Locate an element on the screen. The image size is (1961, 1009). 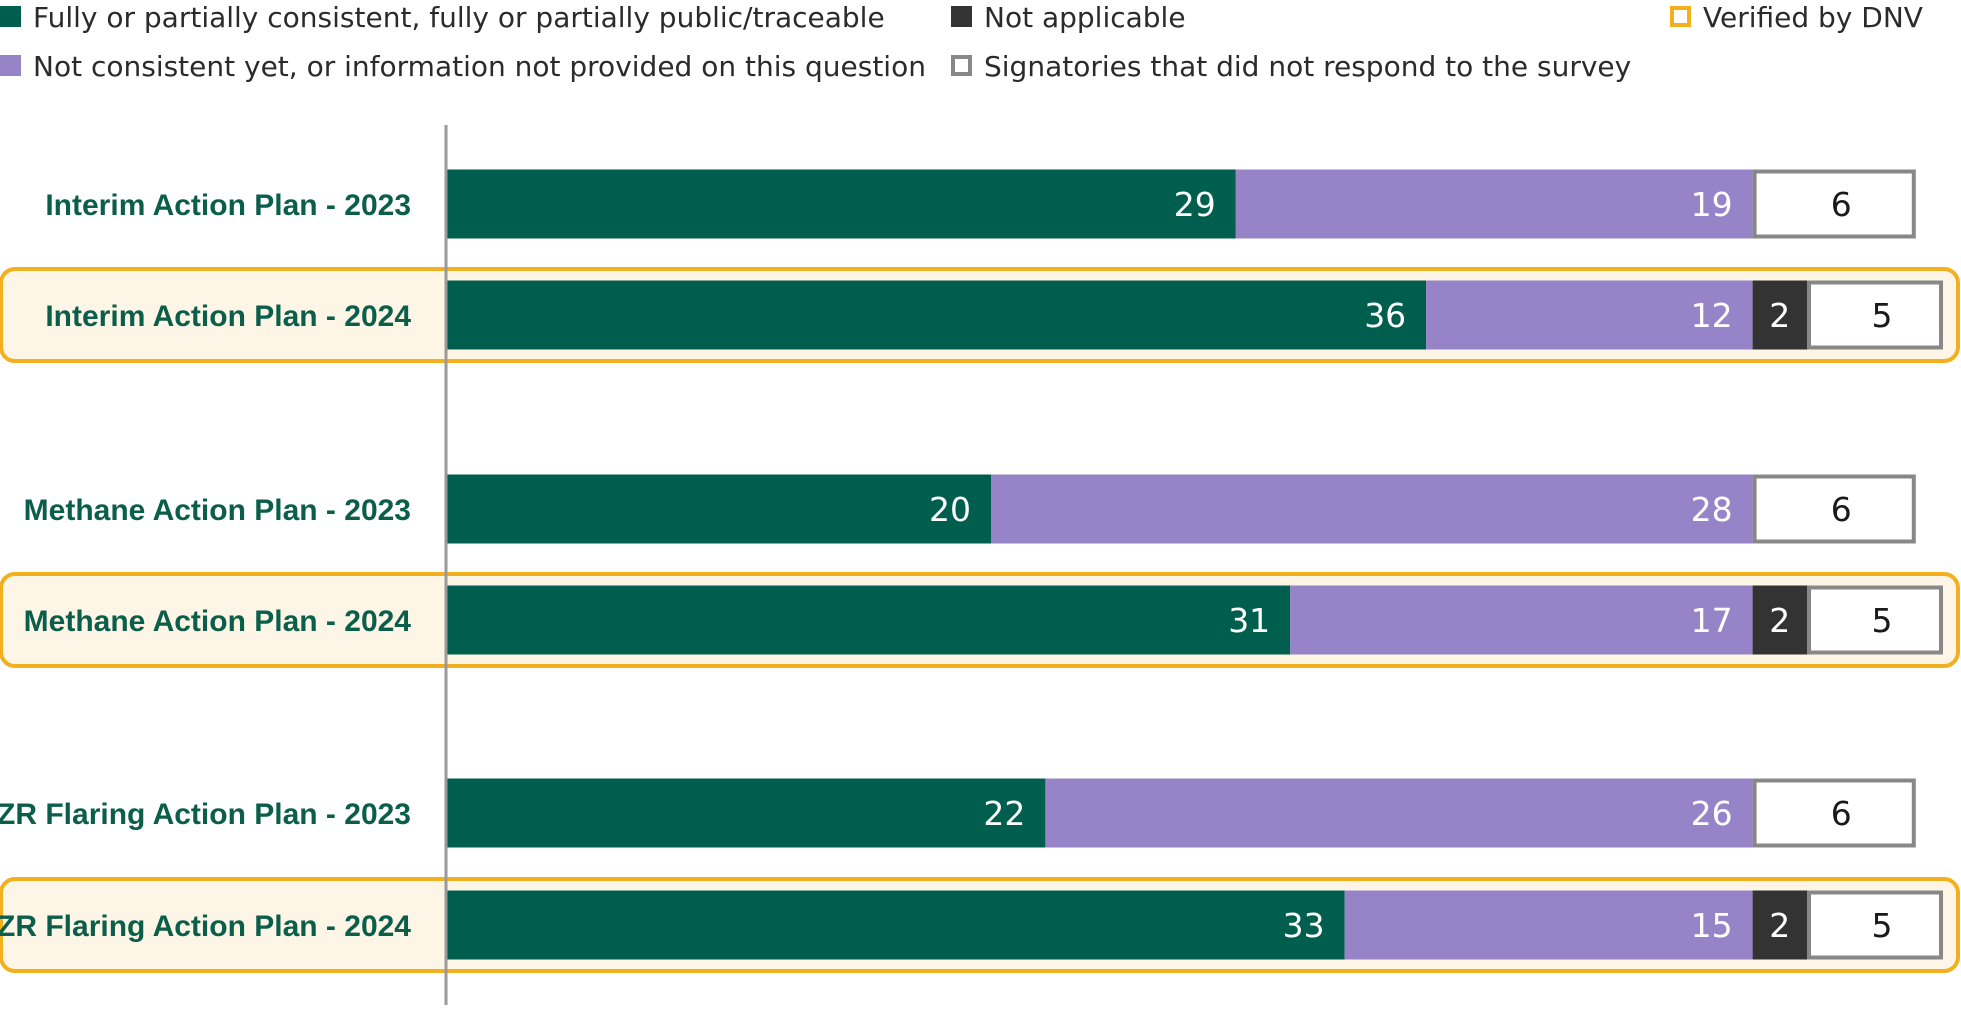
bar-value-label: 26 is located at coordinates (1712, 813).